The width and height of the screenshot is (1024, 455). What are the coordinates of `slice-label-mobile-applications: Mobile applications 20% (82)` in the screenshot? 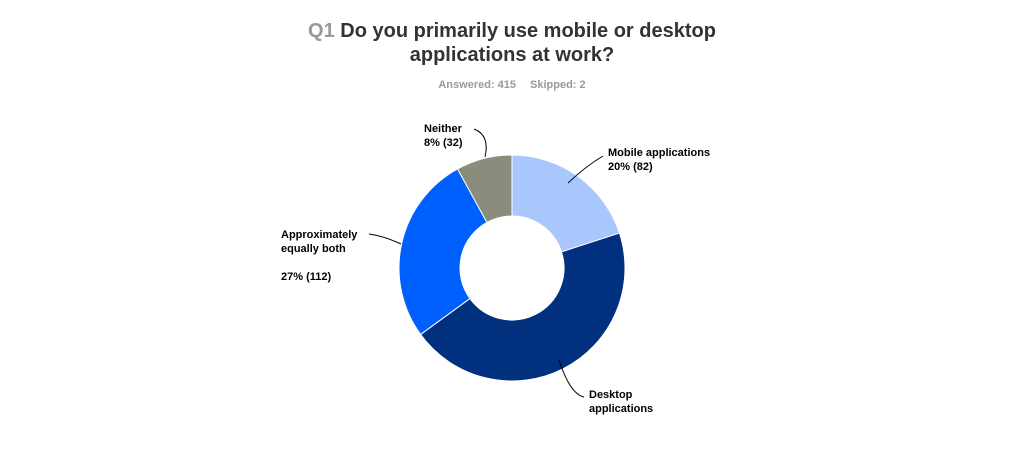 It's located at (659, 160).